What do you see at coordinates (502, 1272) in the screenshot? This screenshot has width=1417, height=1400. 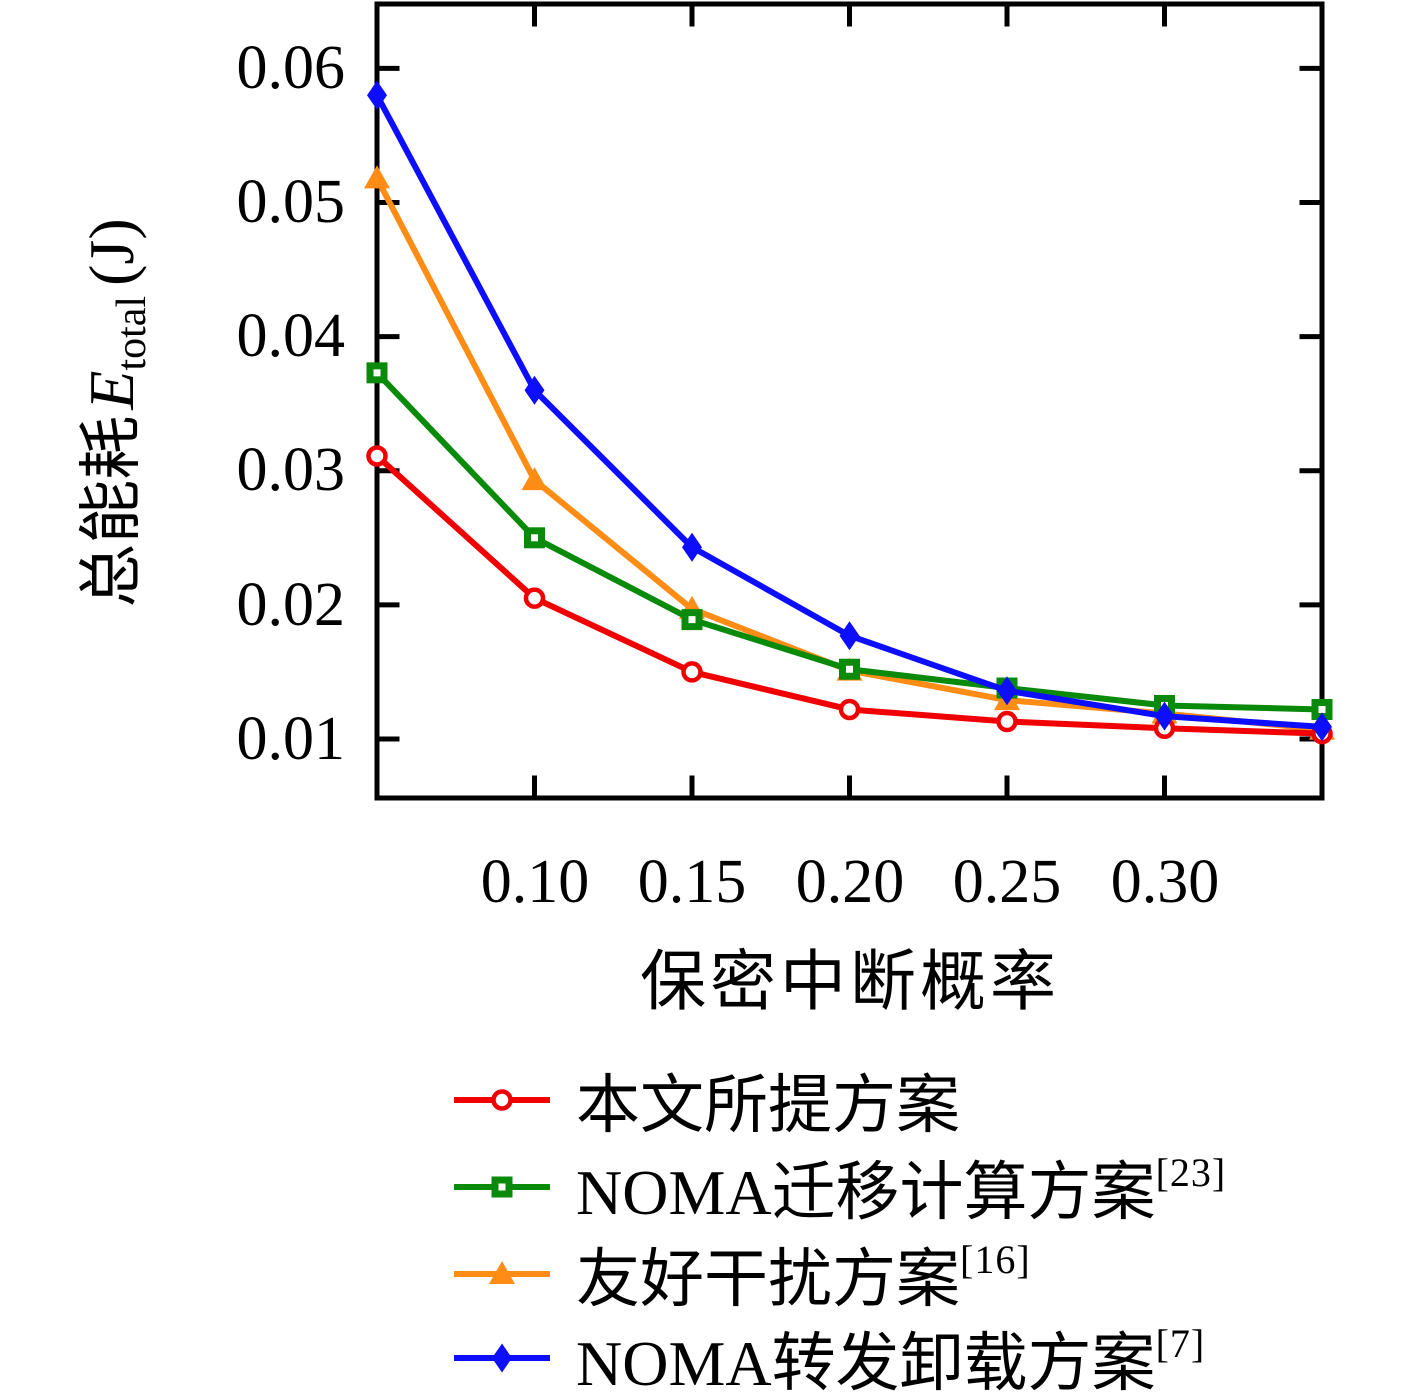 I see `legend-line-triangle-icon` at bounding box center [502, 1272].